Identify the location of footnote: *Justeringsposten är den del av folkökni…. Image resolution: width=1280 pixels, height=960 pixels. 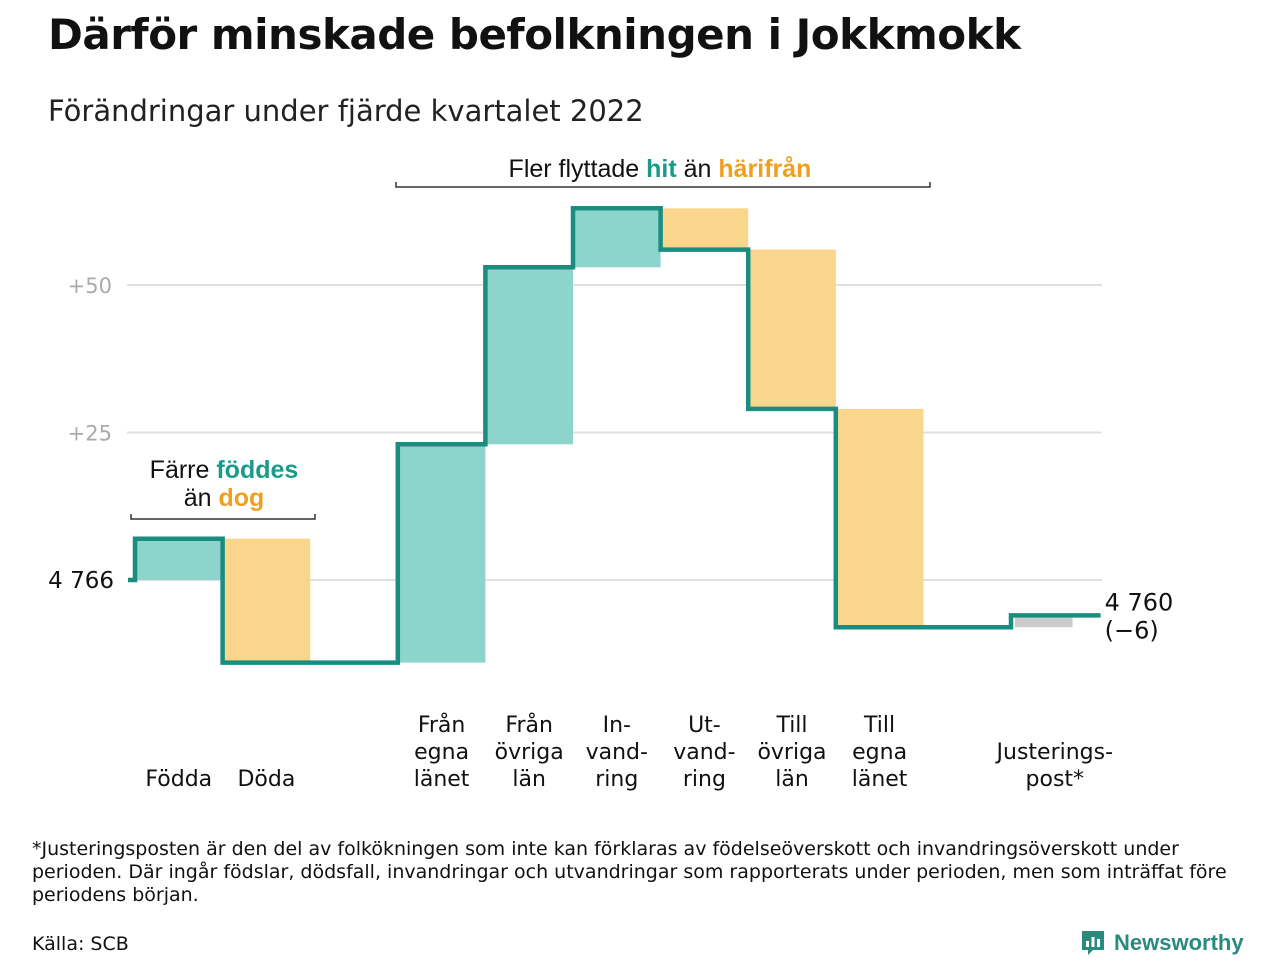
(629, 872).